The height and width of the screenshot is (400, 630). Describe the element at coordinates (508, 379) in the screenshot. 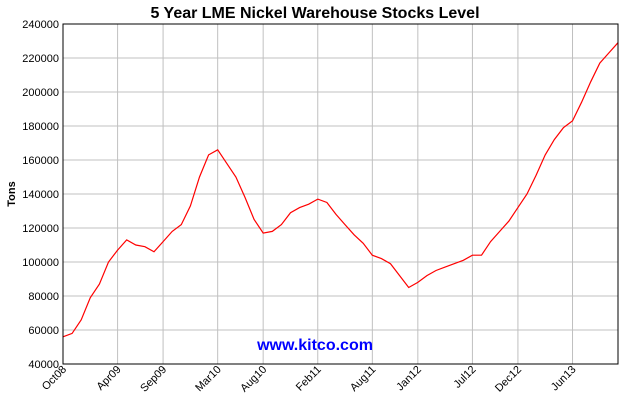

I see `x-tick-label: Dec12` at that location.